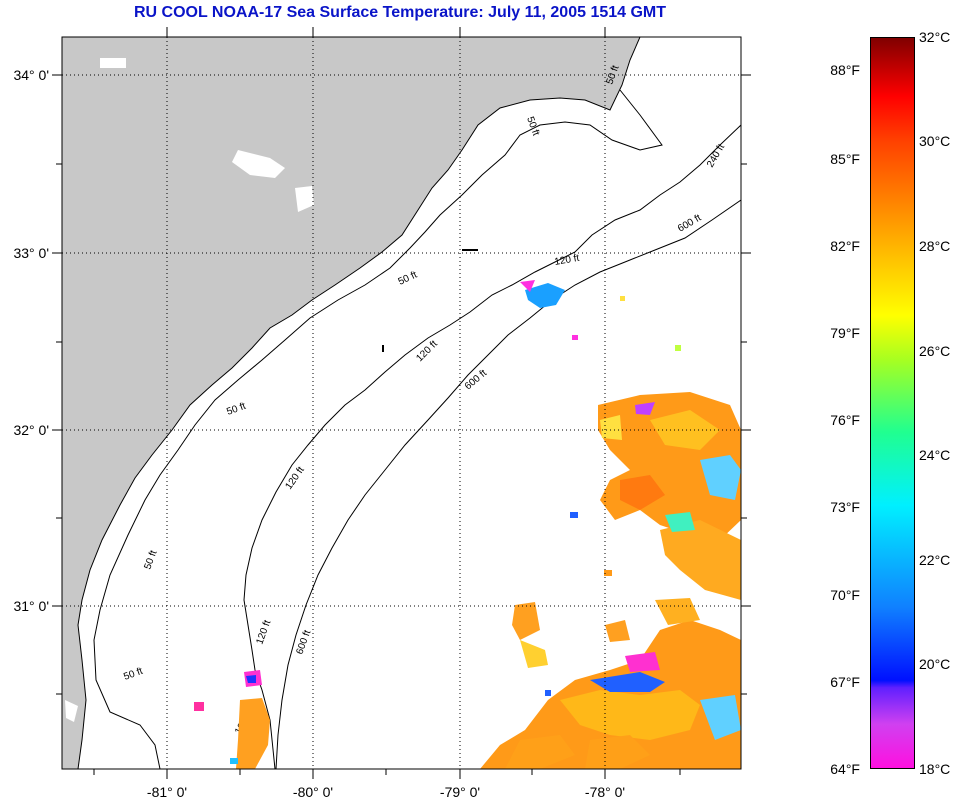 The image size is (968, 801). I want to click on colorbar-celsius-label: 22°C, so click(935, 560).